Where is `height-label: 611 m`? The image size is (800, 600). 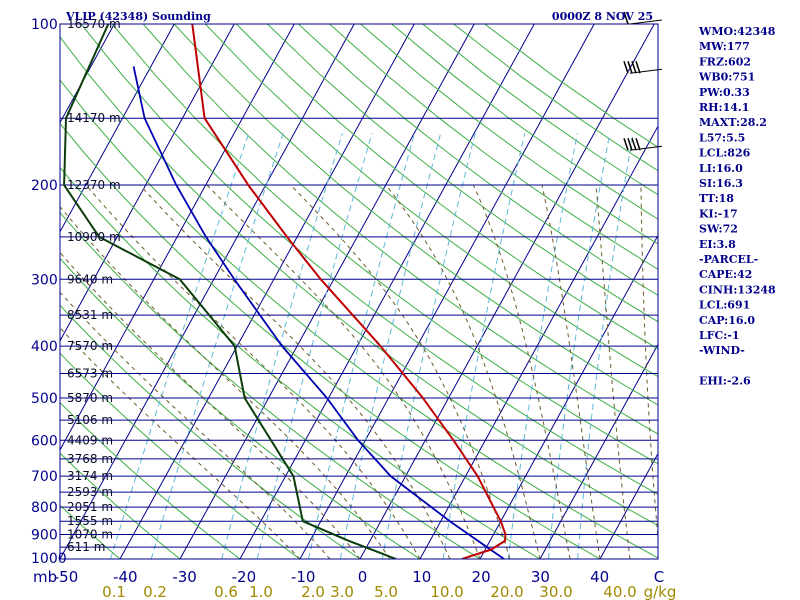 height-label: 611 m is located at coordinates (86, 547).